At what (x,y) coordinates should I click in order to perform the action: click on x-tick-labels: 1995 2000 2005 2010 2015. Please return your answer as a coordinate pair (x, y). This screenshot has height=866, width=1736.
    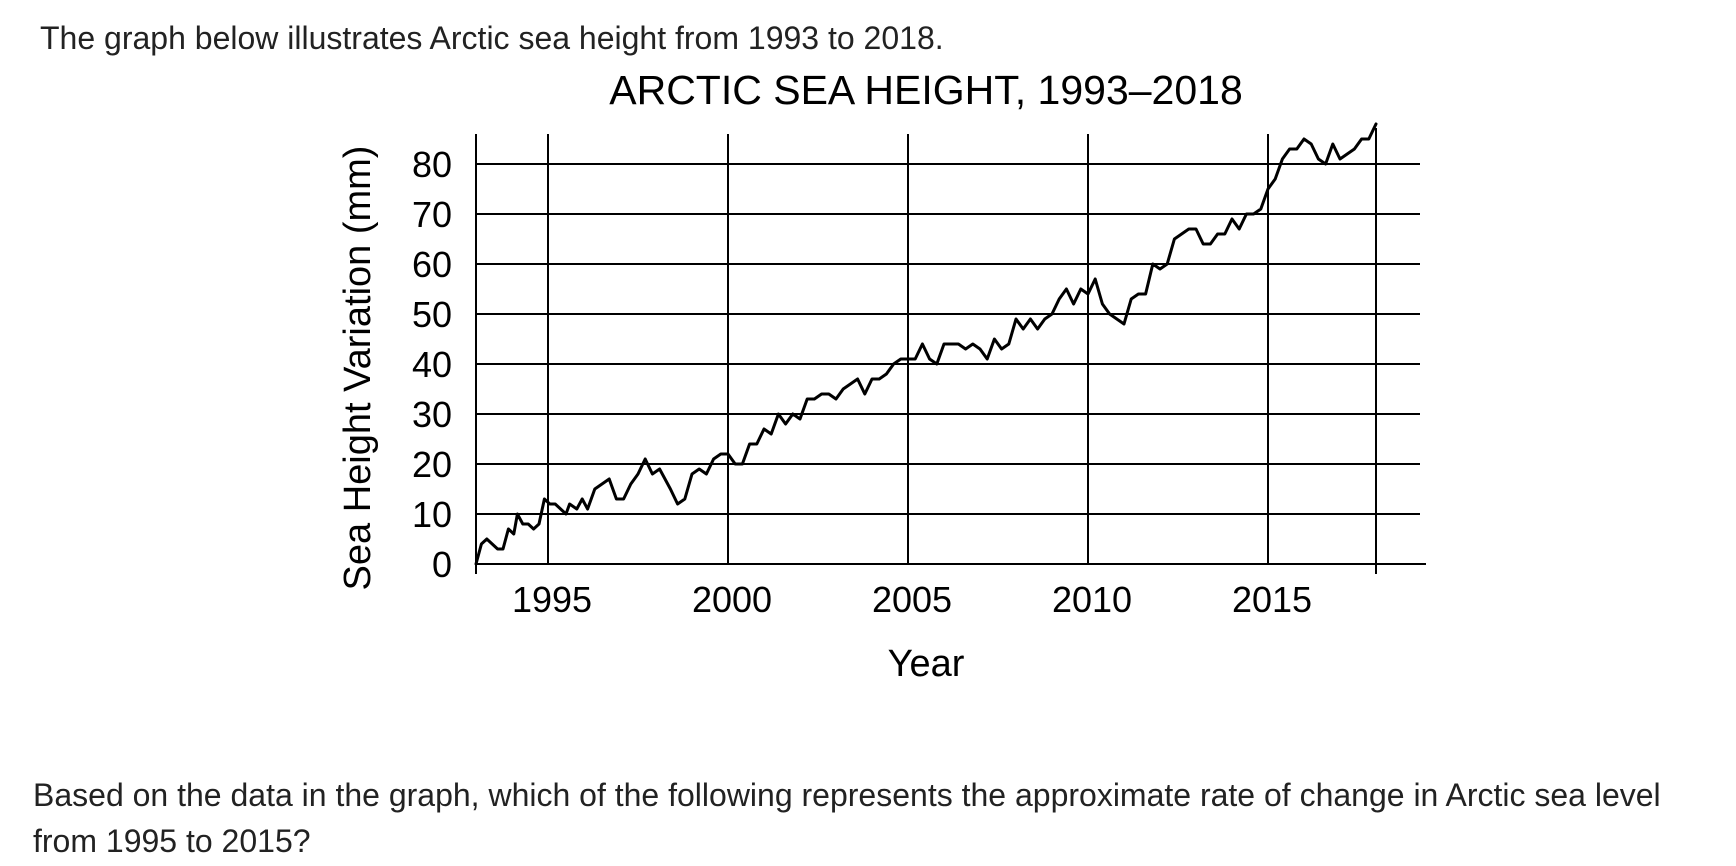
    Looking at the image, I should click on (912, 599).